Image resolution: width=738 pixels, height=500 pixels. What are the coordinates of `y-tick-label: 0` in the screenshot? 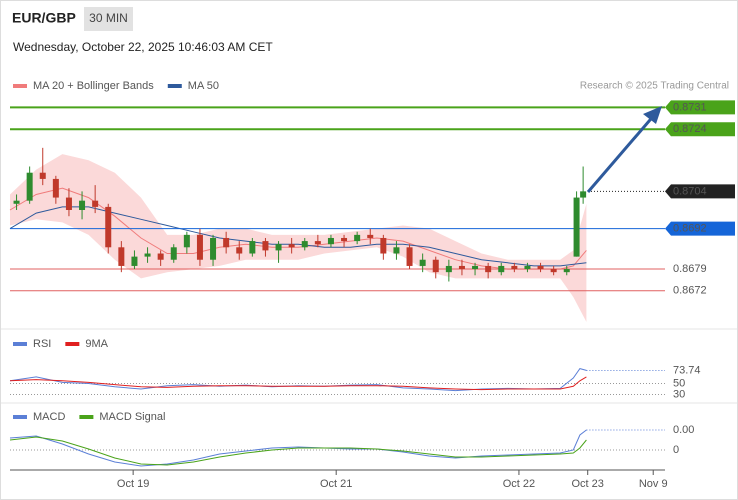 It's located at (676, 450).